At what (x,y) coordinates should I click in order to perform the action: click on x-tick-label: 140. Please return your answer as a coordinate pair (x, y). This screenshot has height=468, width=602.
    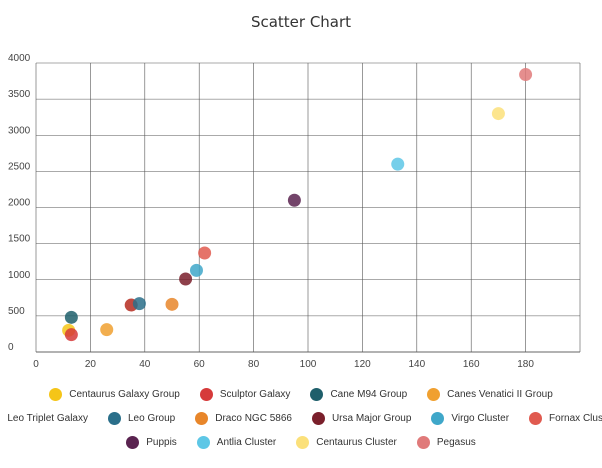
    Looking at the image, I should click on (416, 364).